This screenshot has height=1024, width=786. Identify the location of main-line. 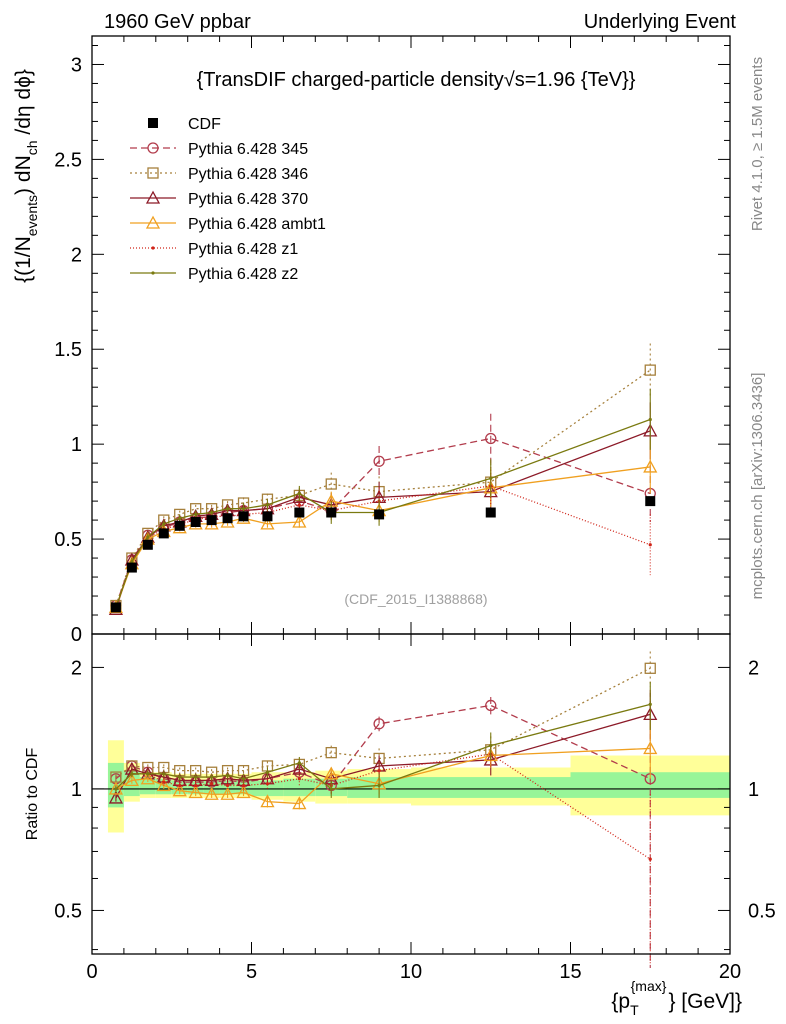
(383, 537).